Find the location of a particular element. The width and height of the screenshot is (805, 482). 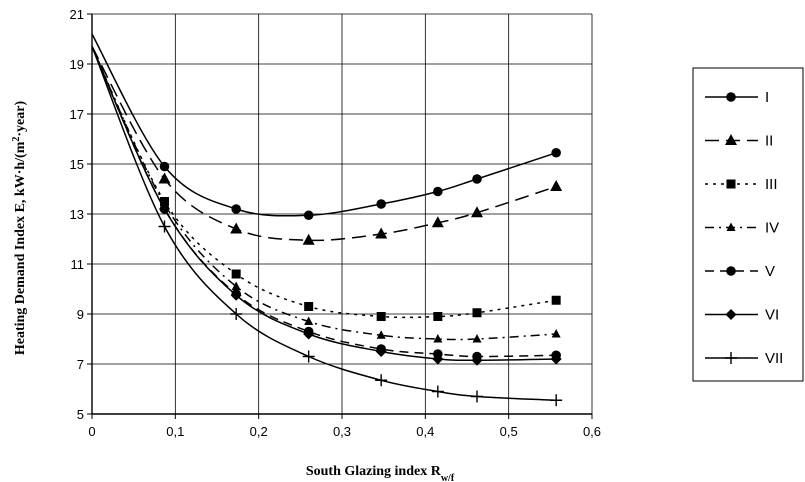

y-tick-label: 7 is located at coordinates (80, 364).